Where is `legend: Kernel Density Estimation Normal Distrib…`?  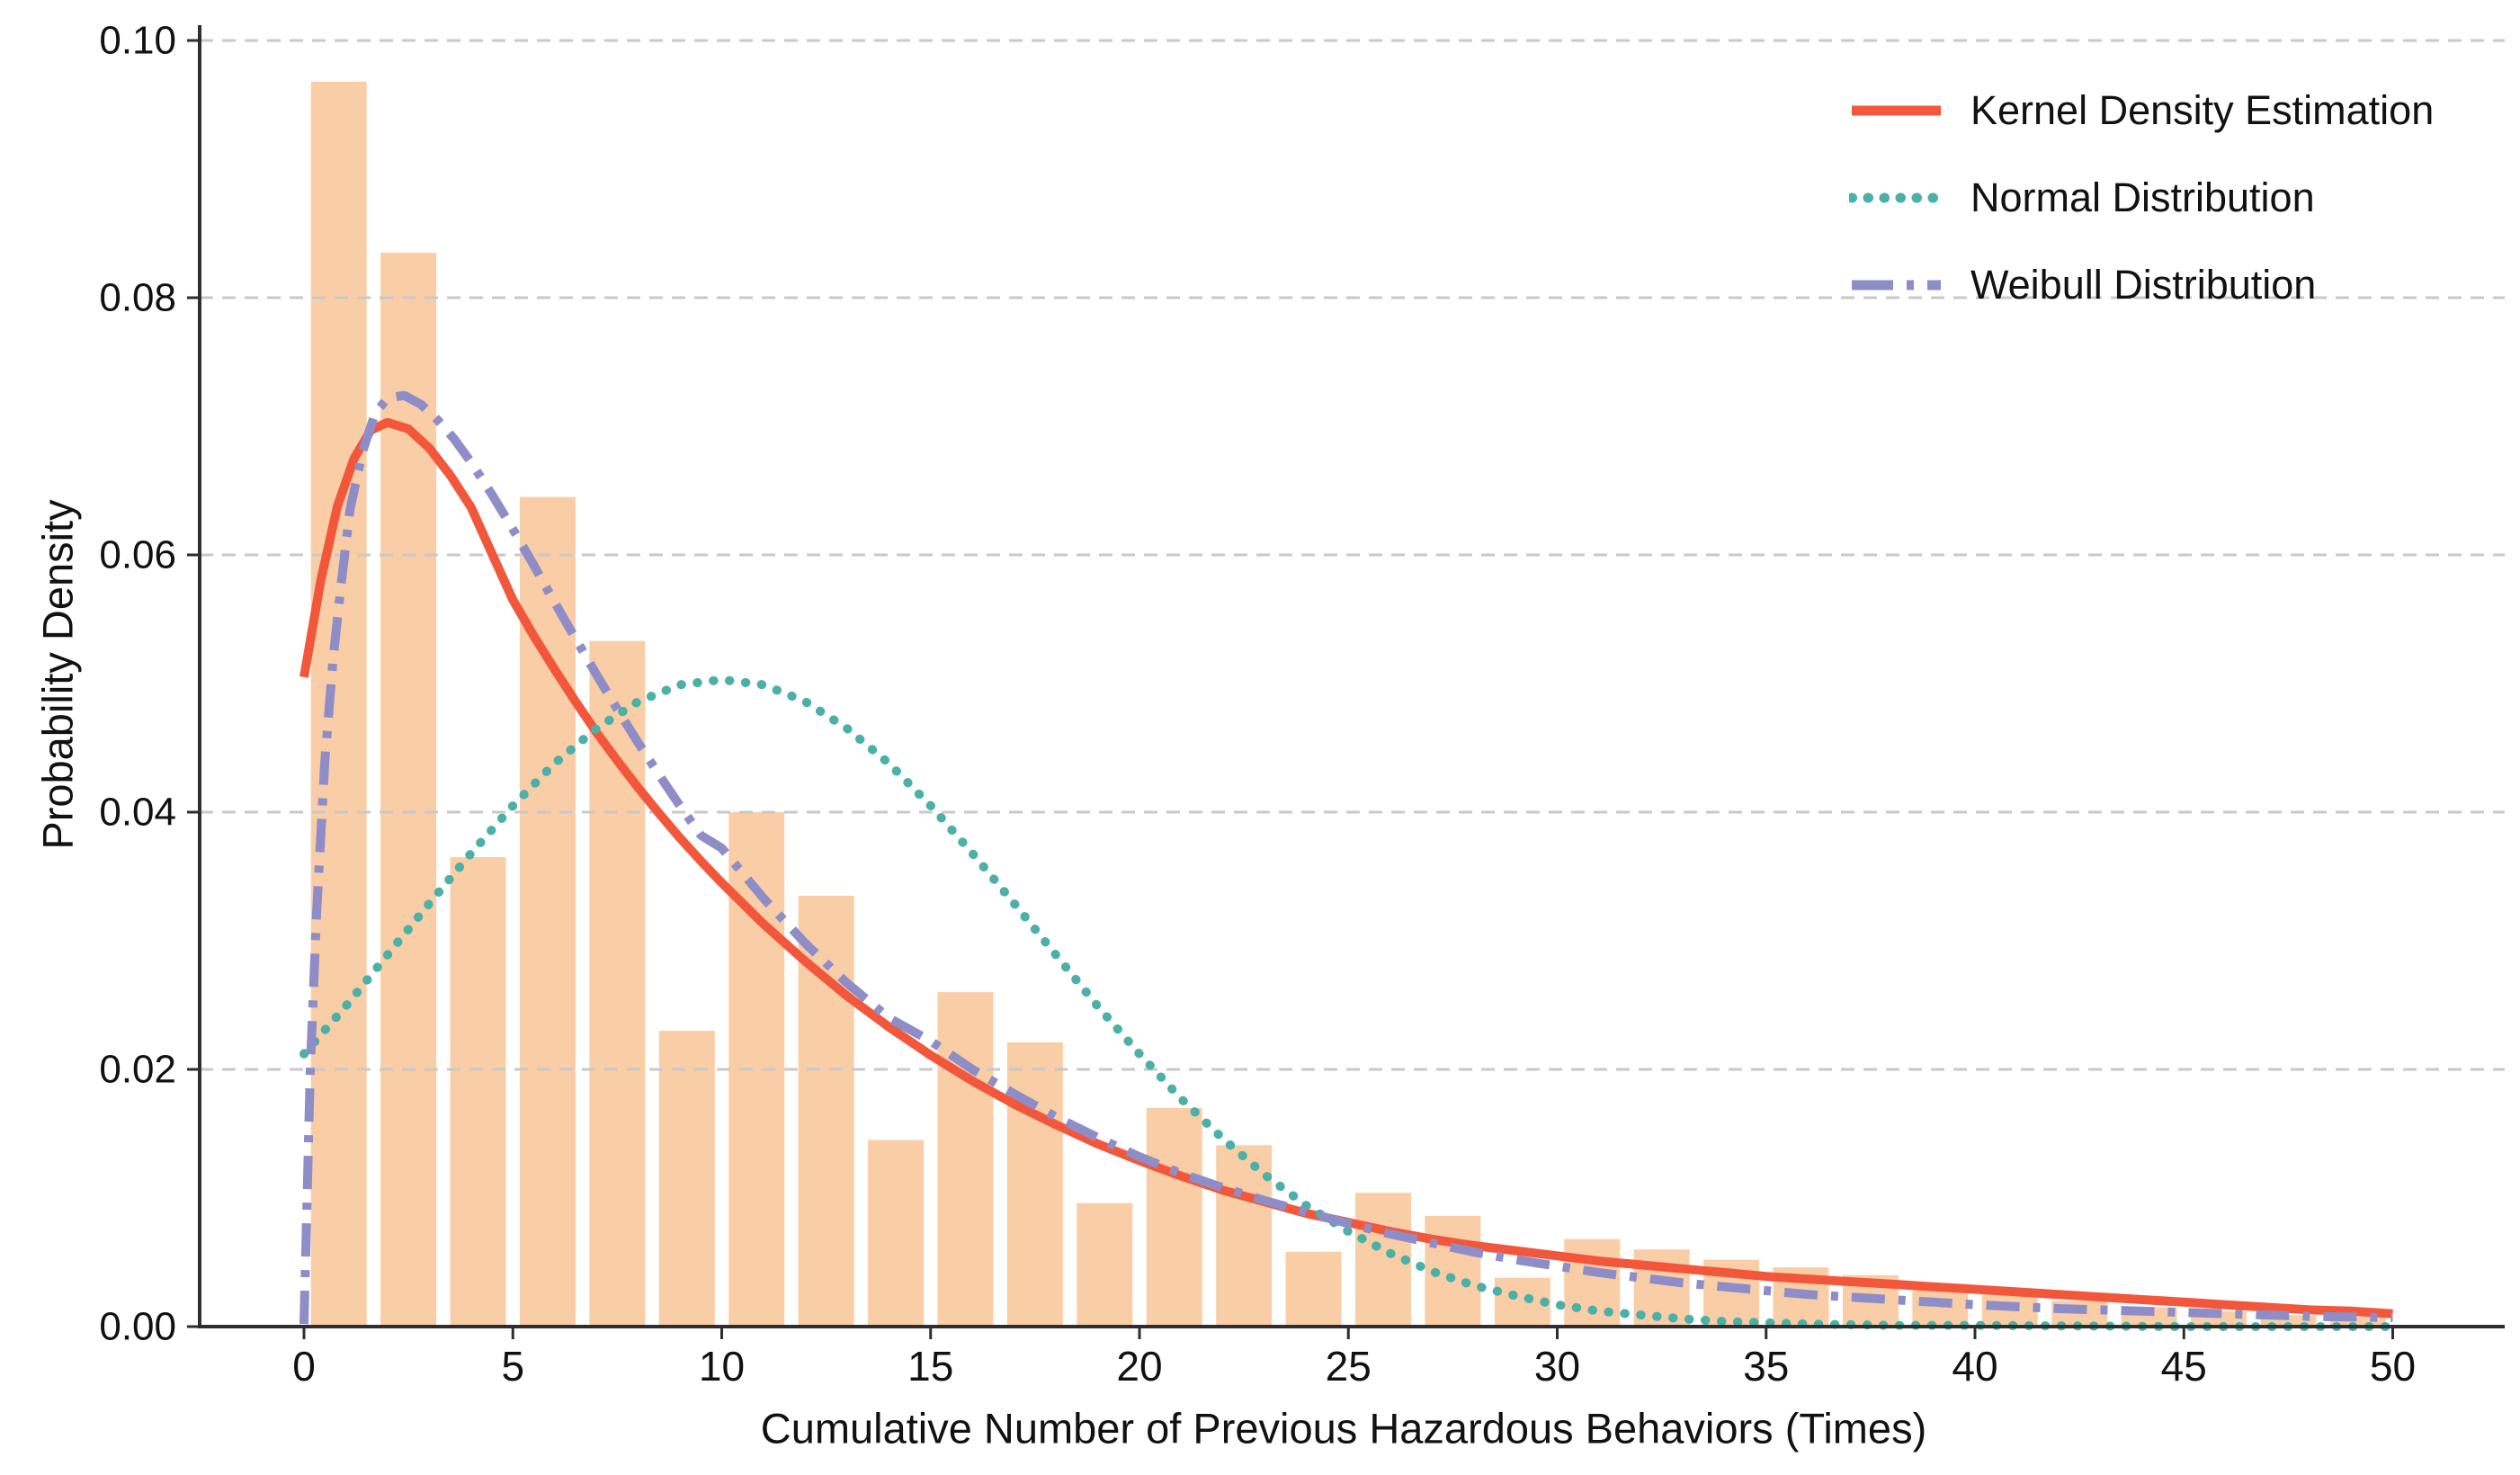
legend: Kernel Density Estimation Normal Distrib… is located at coordinates (2141, 197).